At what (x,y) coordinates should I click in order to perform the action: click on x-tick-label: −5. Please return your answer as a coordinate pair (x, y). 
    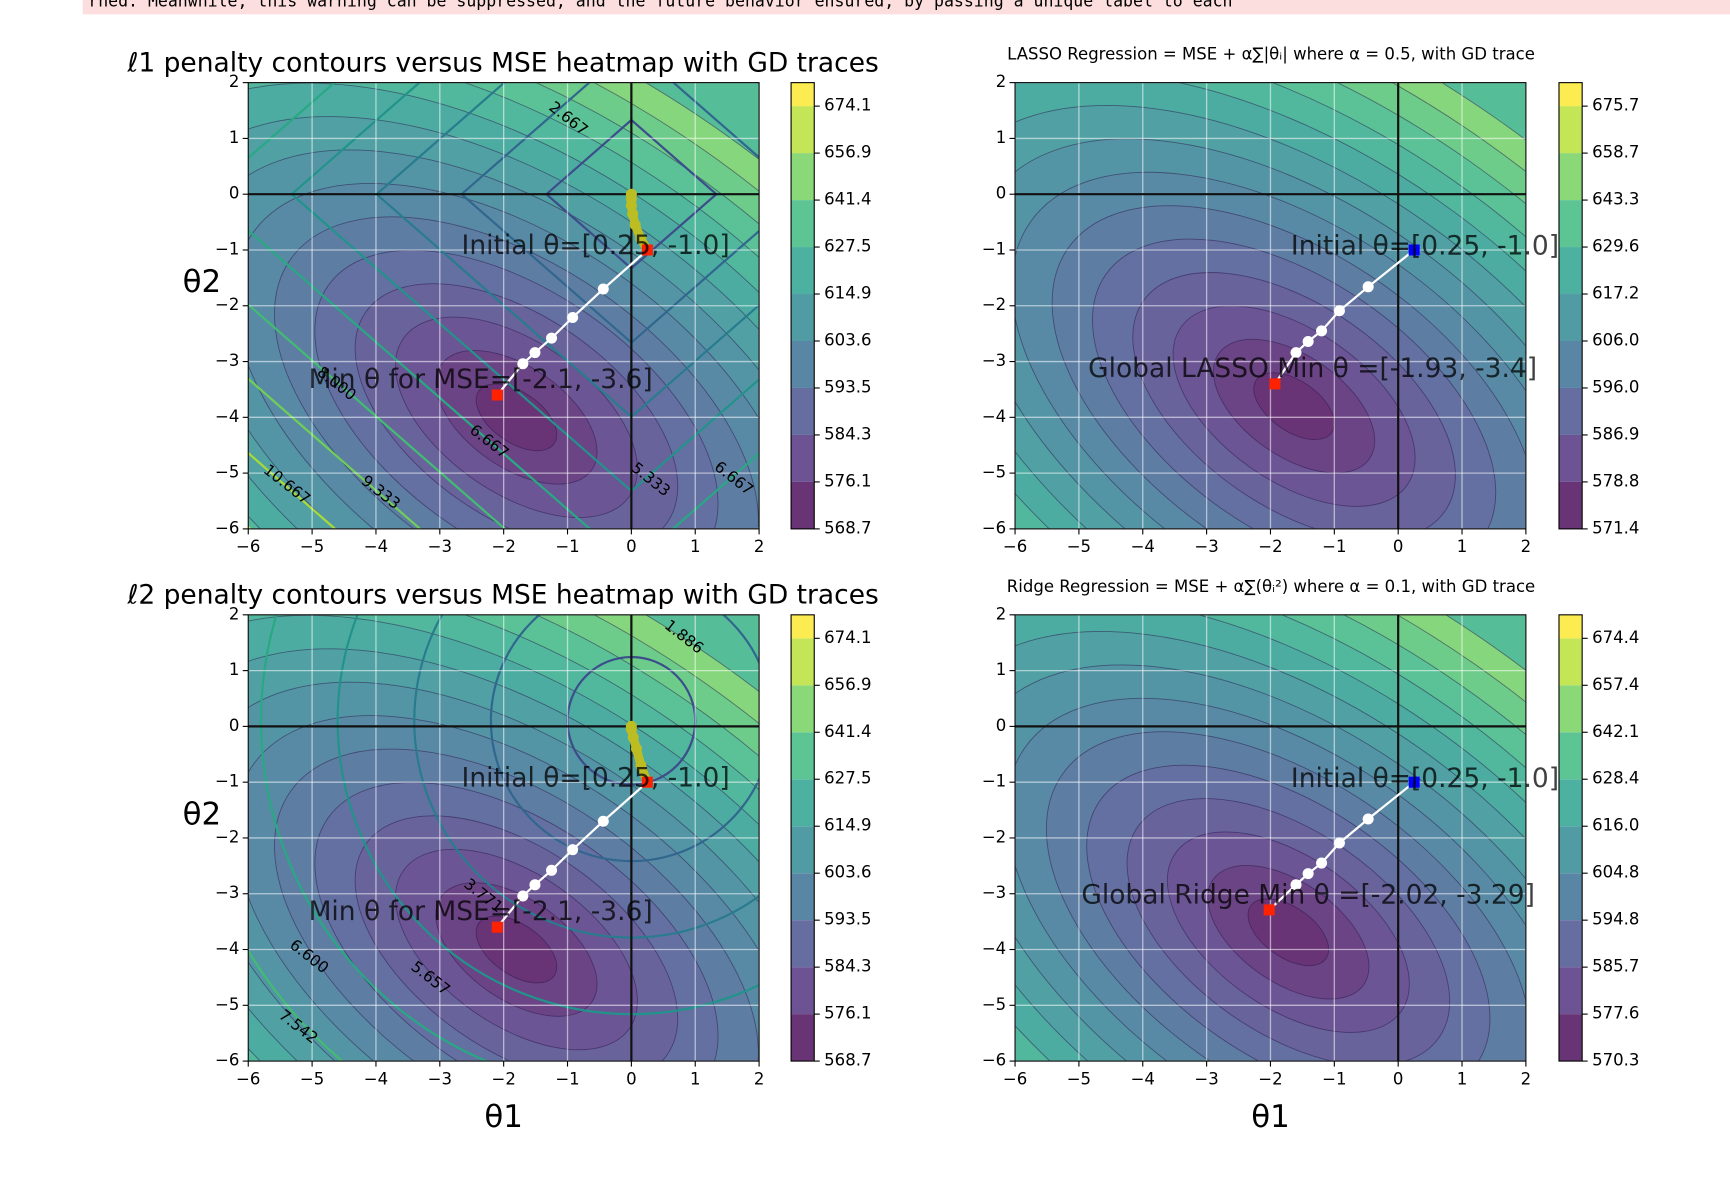
    Looking at the image, I should click on (1079, 1078).